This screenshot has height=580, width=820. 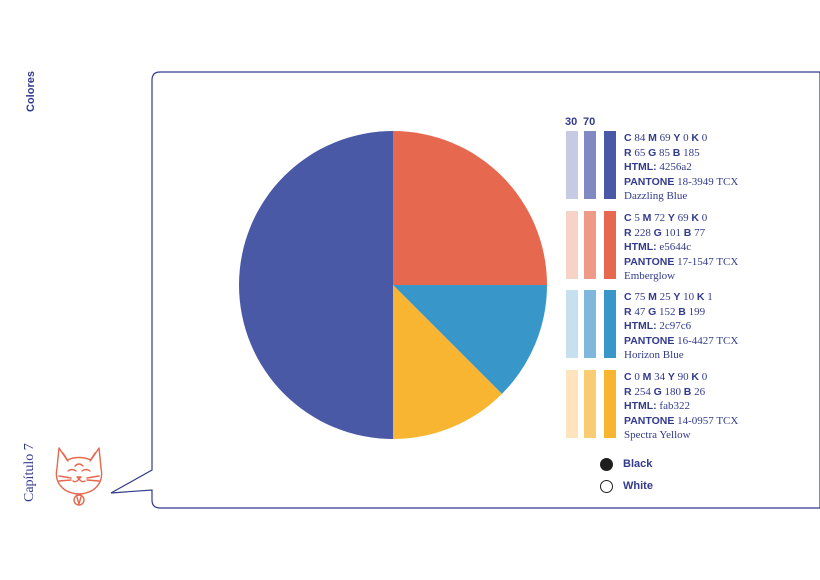 What do you see at coordinates (470, 339) in the screenshot?
I see `pie-slice-horizon-blue` at bounding box center [470, 339].